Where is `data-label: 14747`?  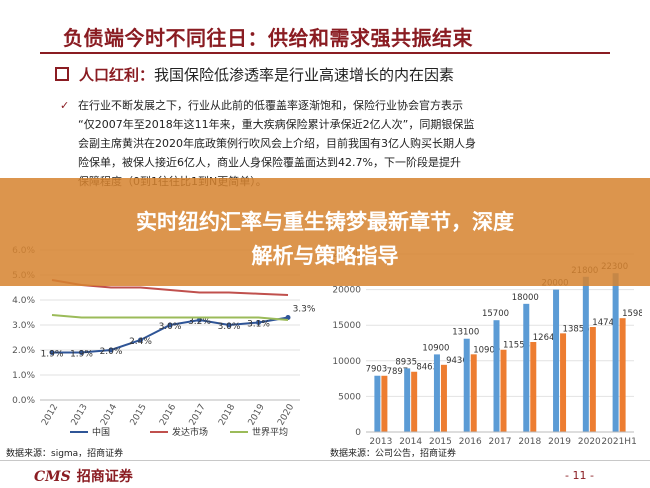 data-label: 14747 is located at coordinates (605, 323).